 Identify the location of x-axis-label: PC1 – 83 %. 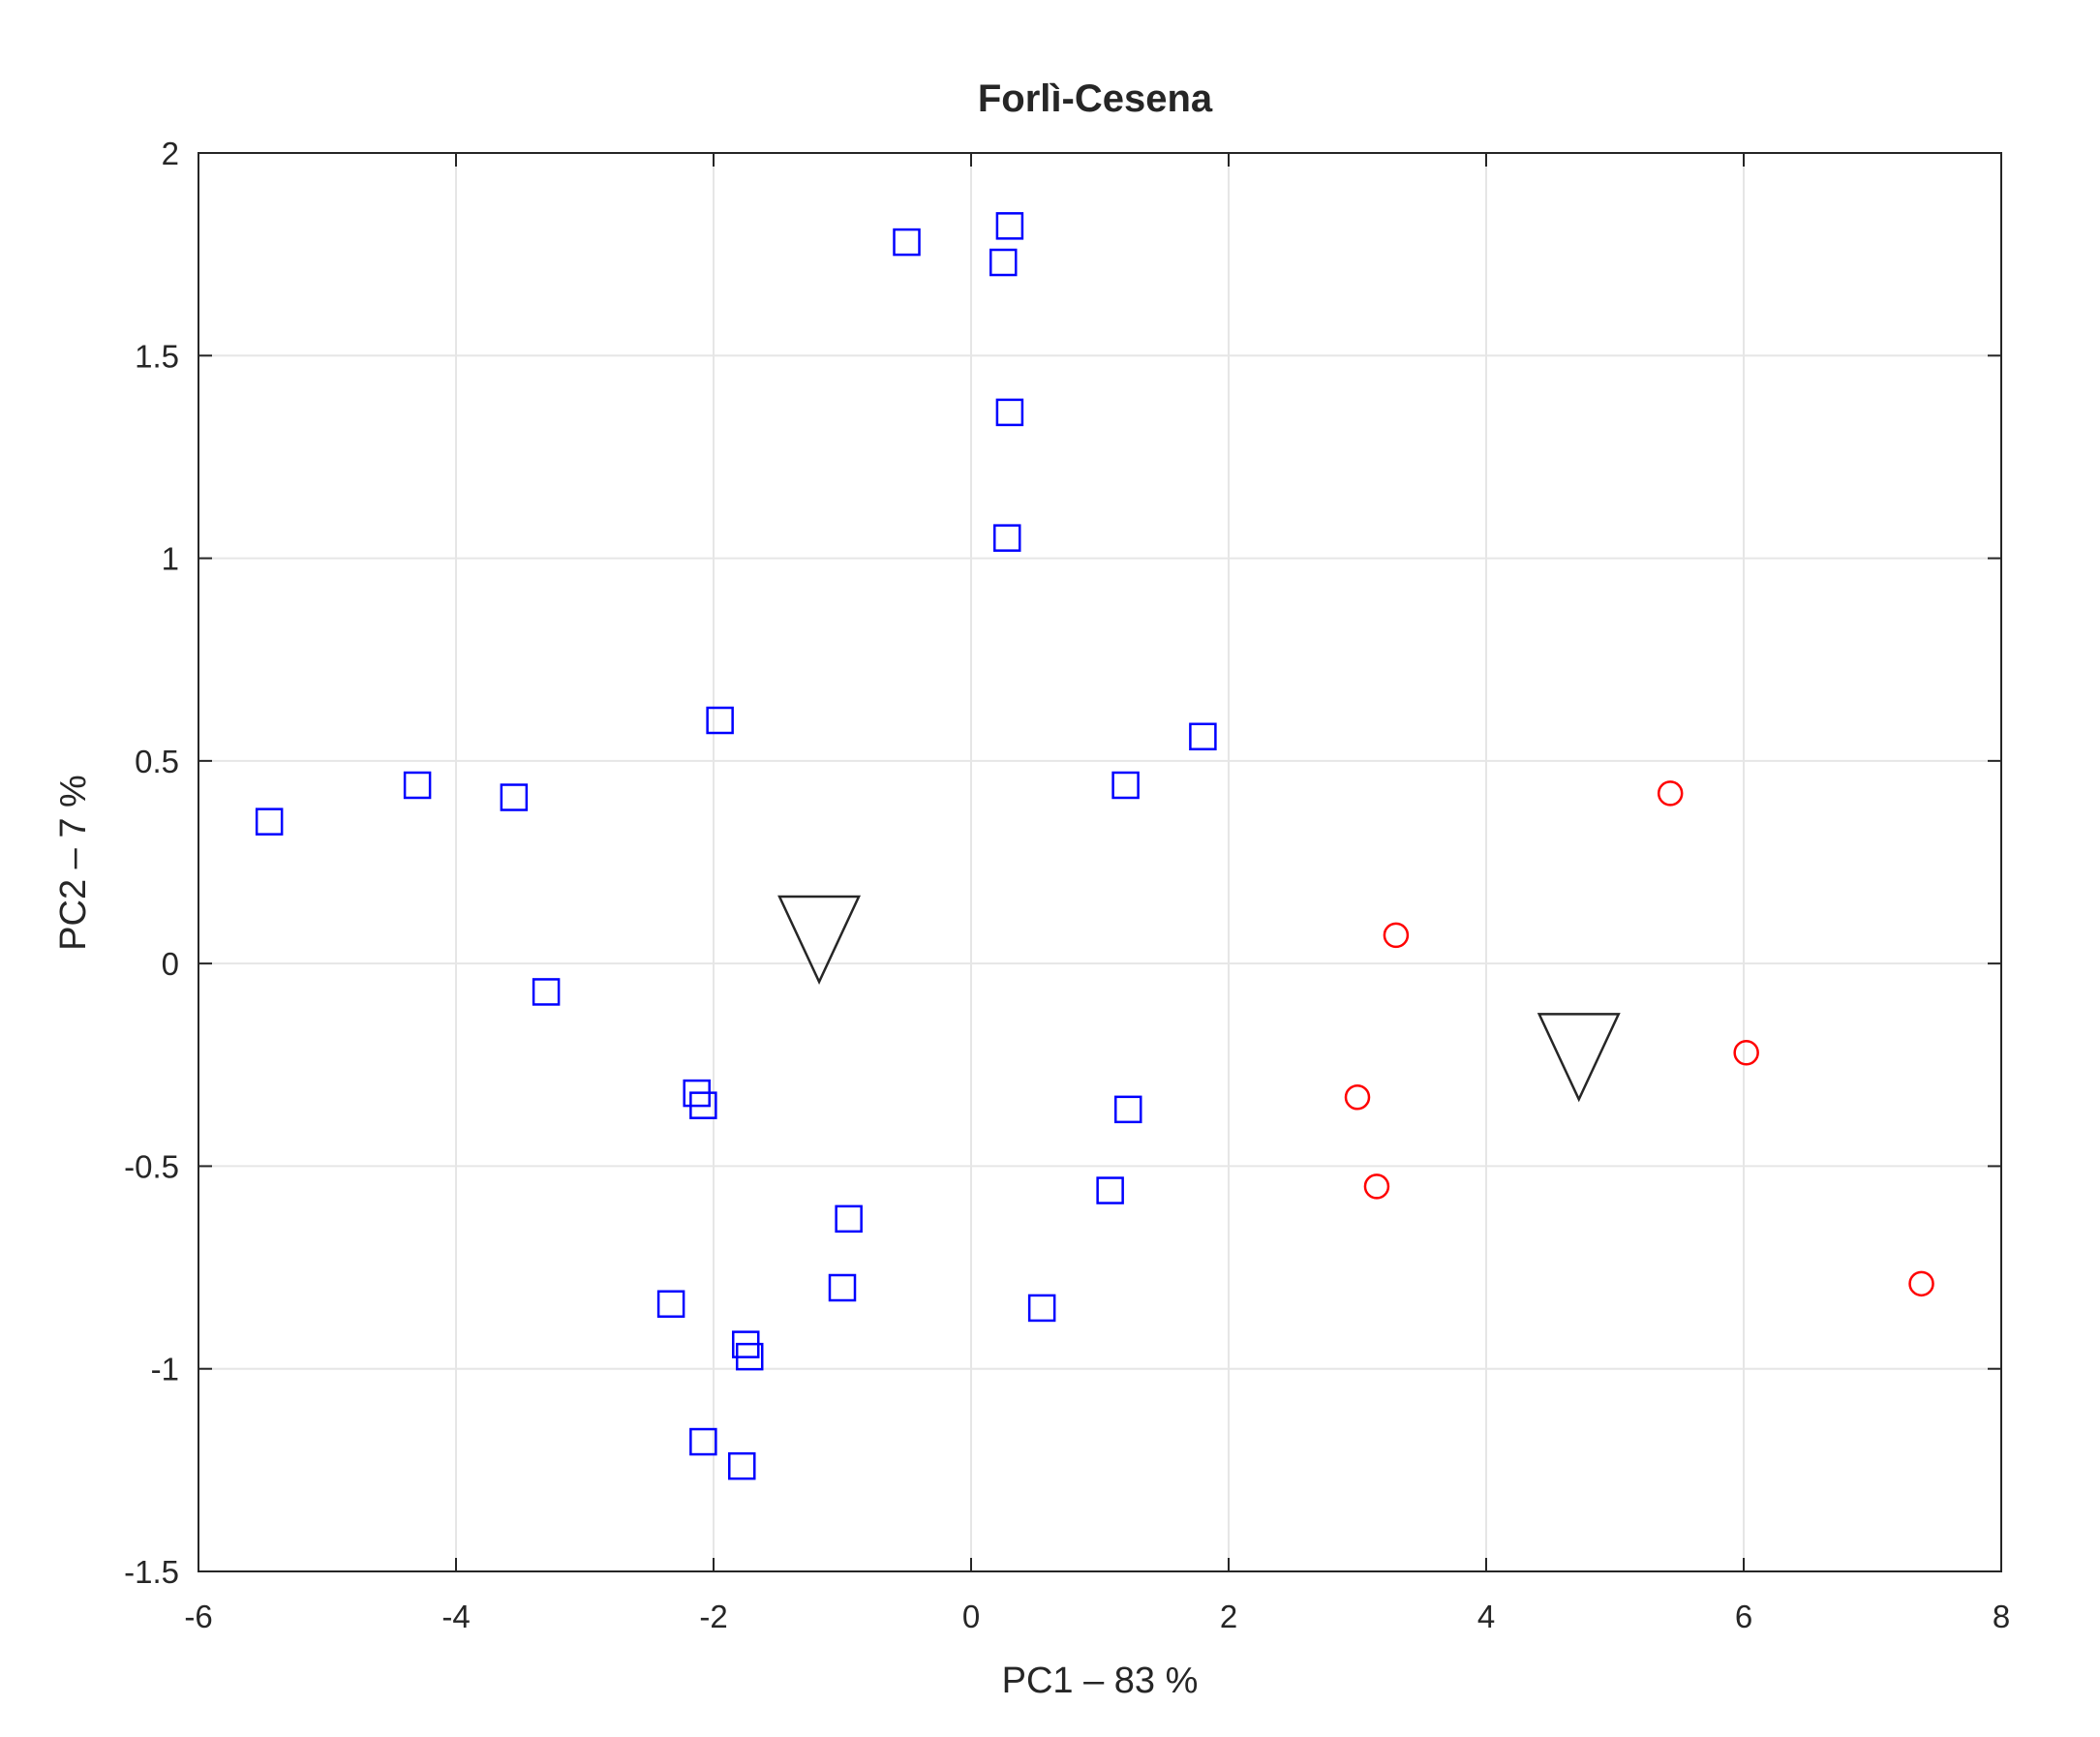
(1100, 1681).